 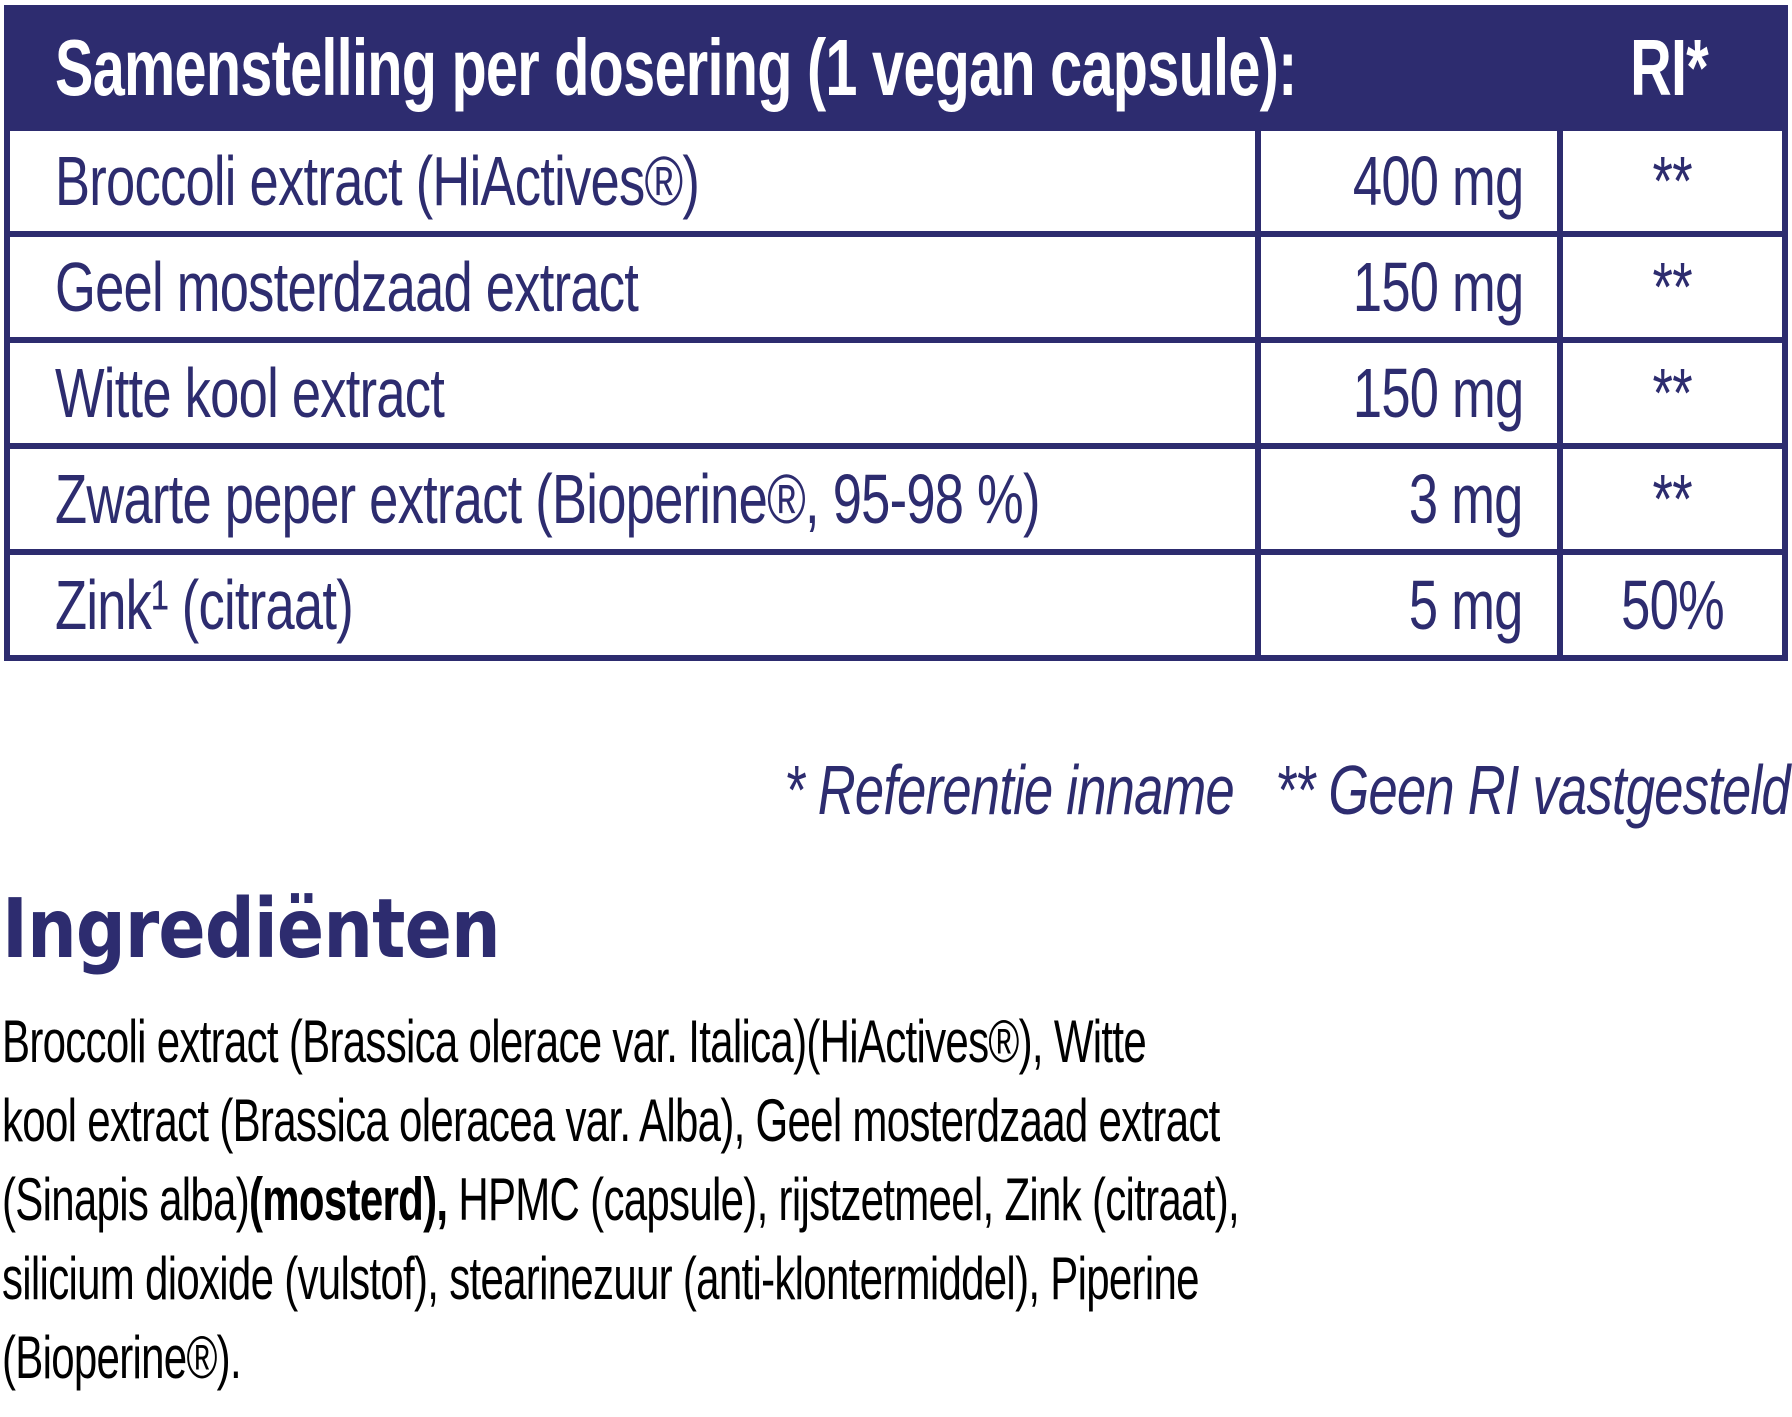 I want to click on table-row: Witte kool extract 150 mg **, so click(x=896, y=390).